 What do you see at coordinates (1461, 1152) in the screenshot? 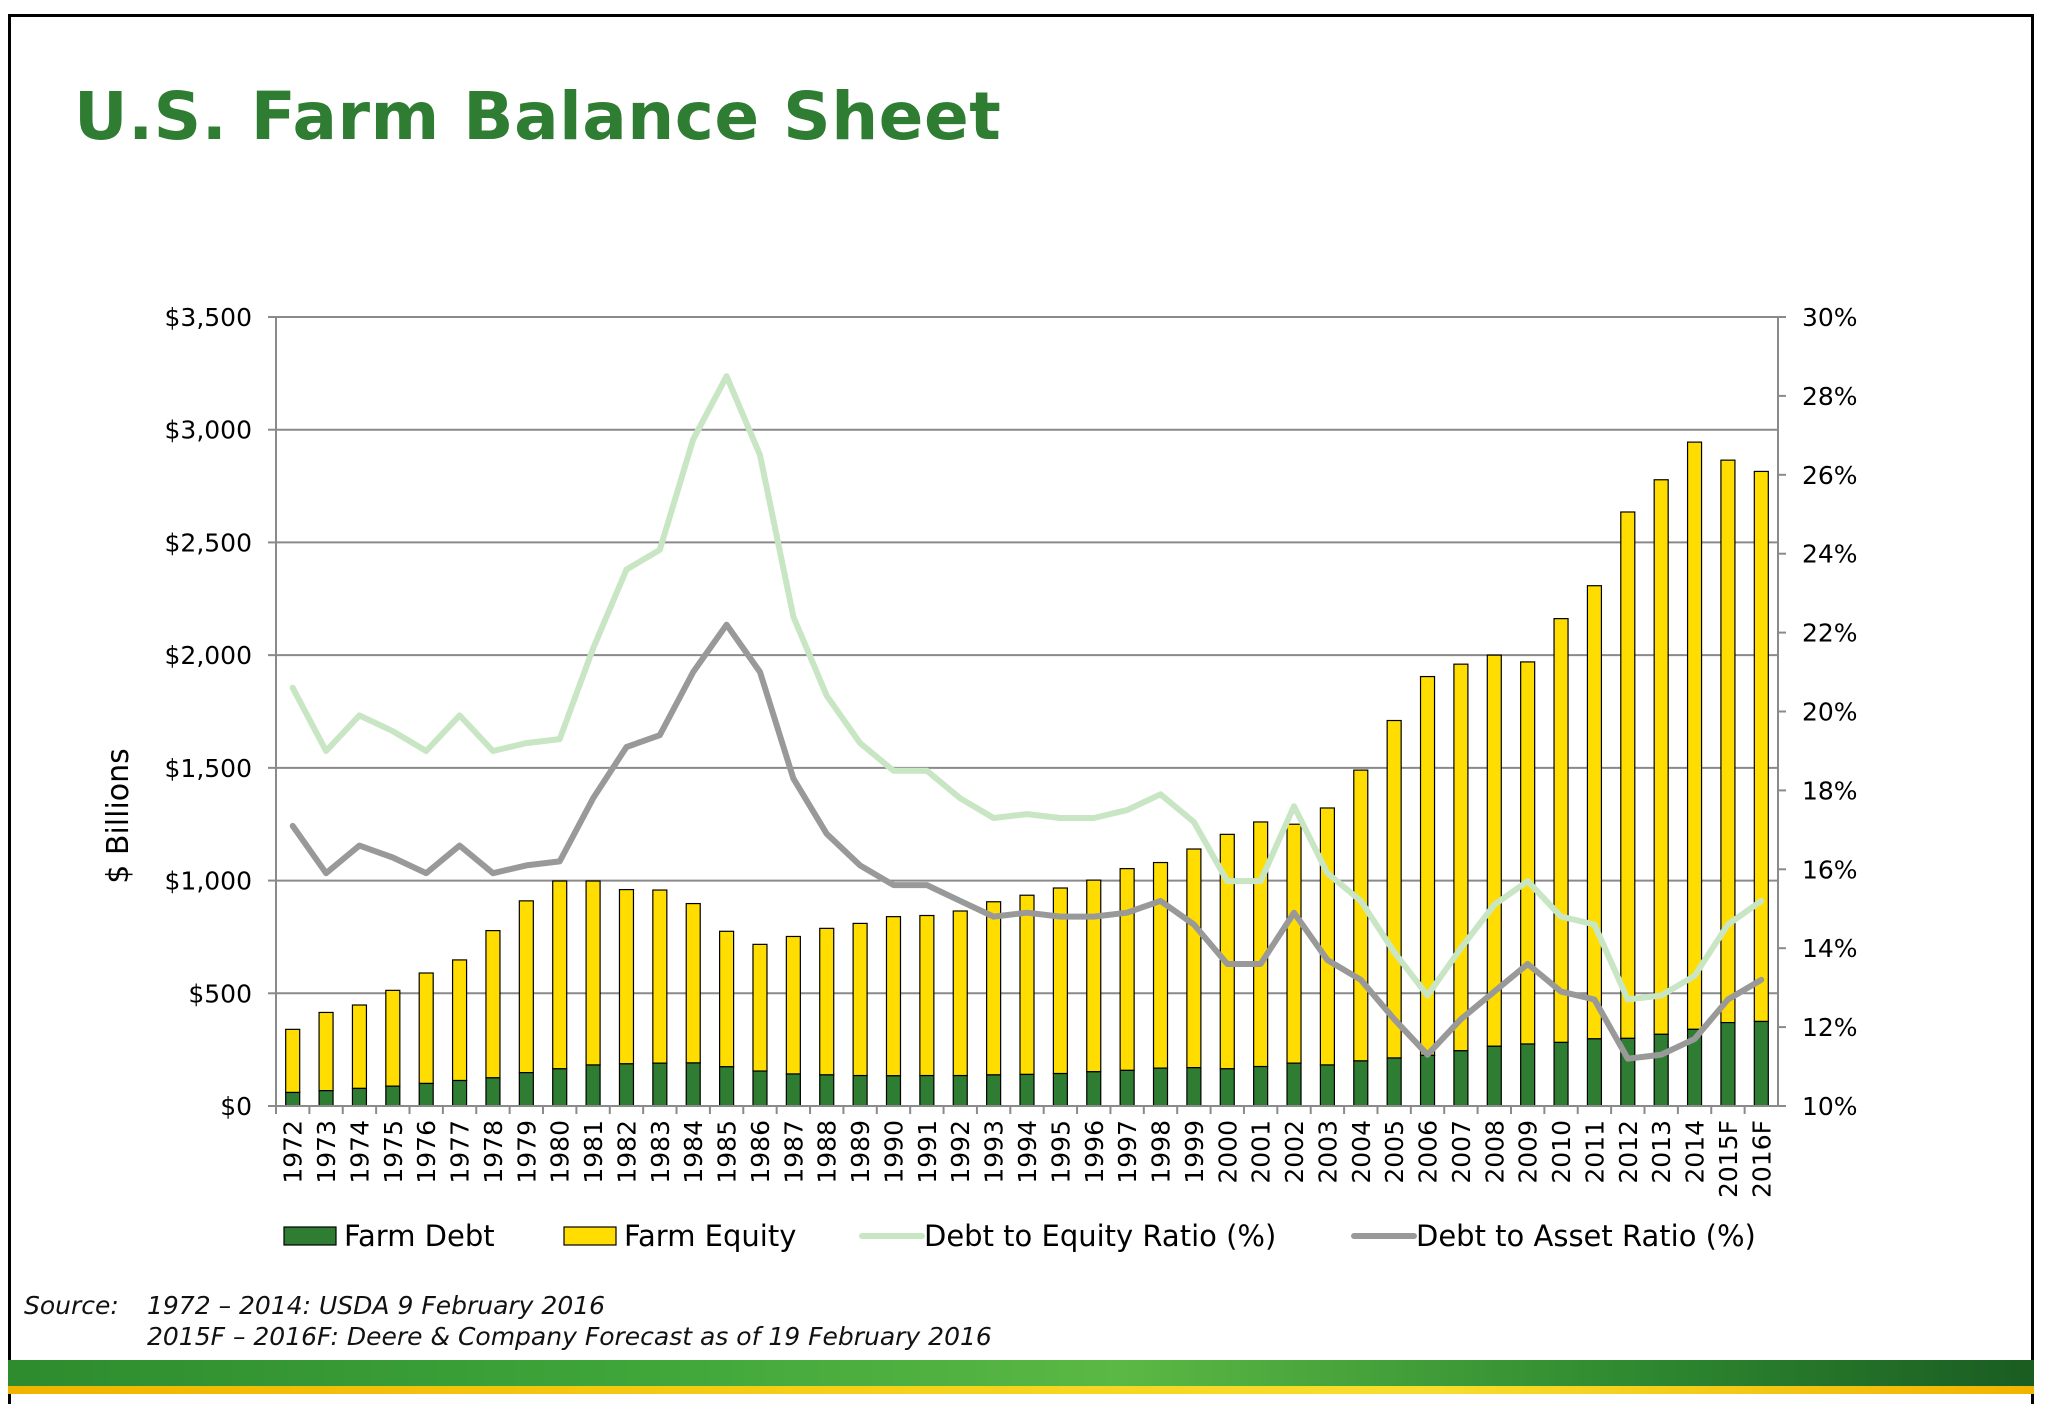
I see `x-tick-label: 2007` at bounding box center [1461, 1152].